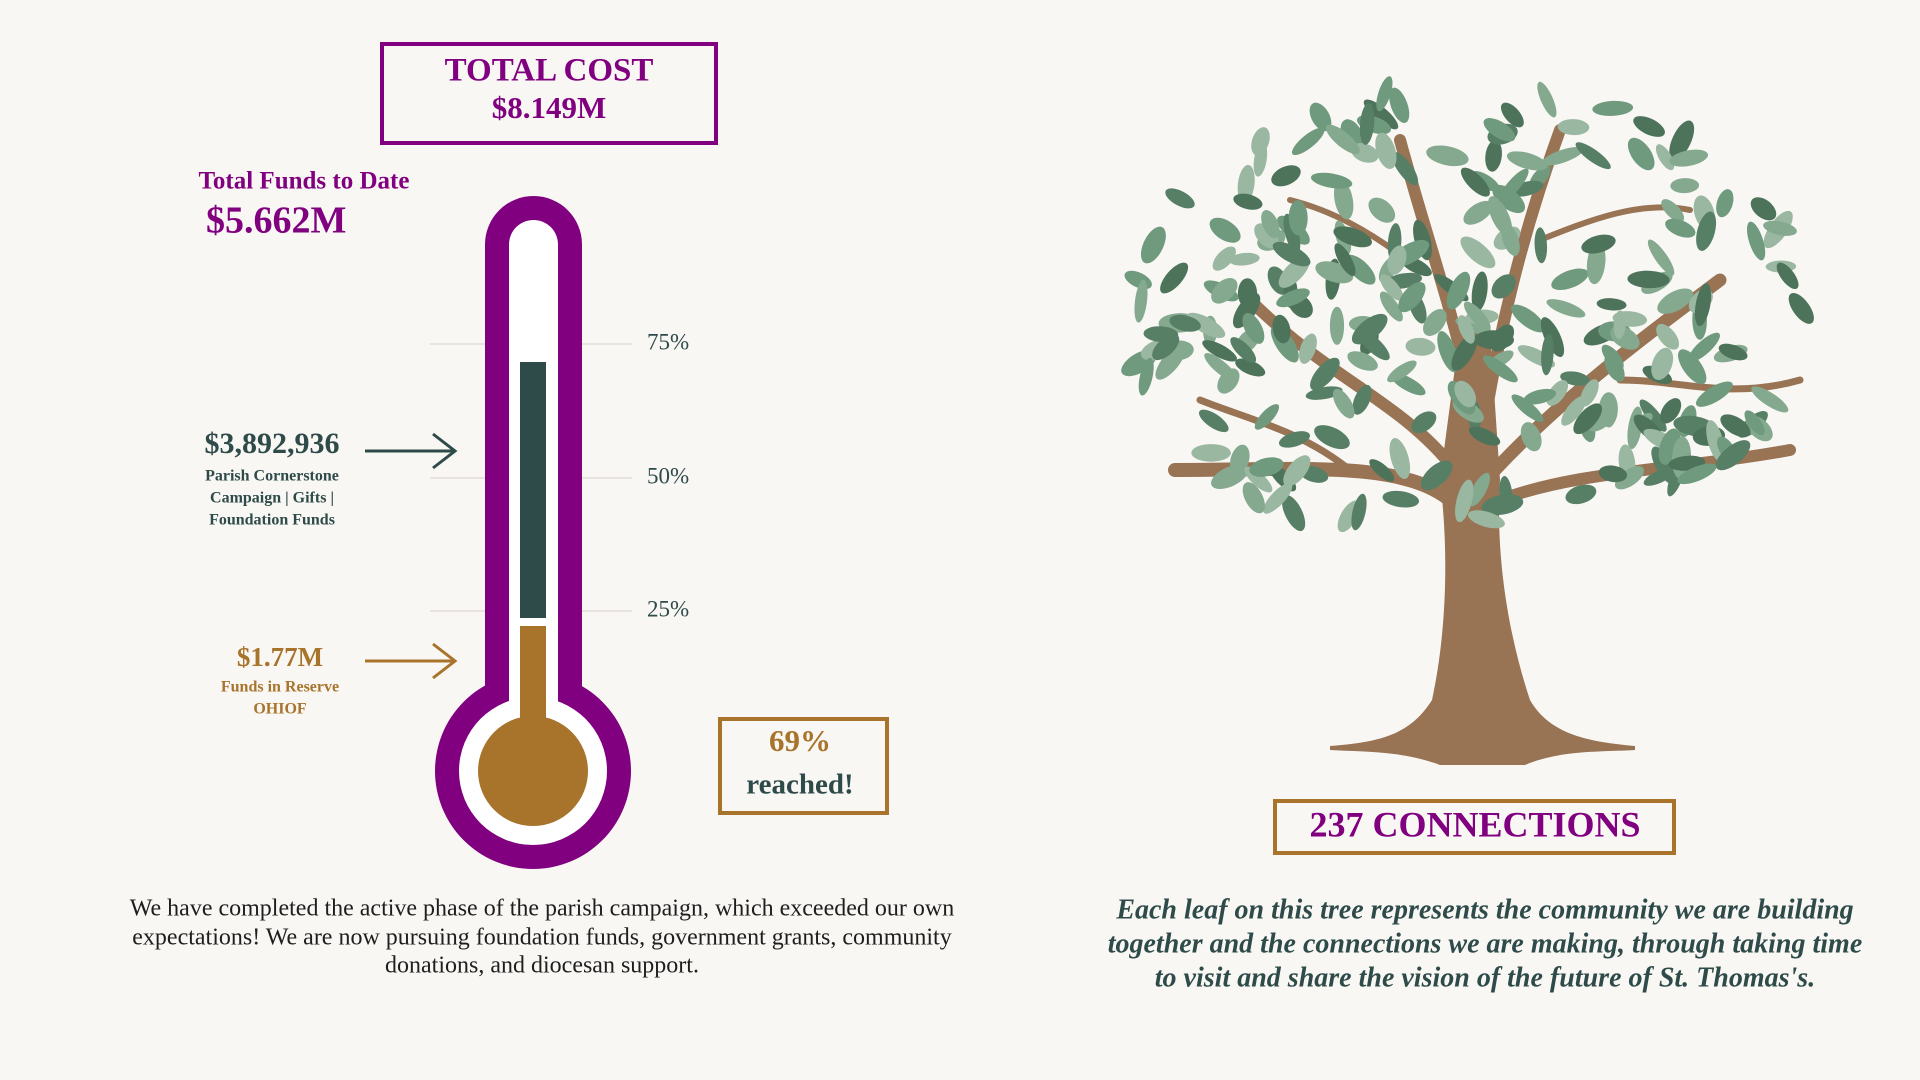  Describe the element at coordinates (272, 520) in the screenshot. I see `segment-description: Foundation Funds` at that location.